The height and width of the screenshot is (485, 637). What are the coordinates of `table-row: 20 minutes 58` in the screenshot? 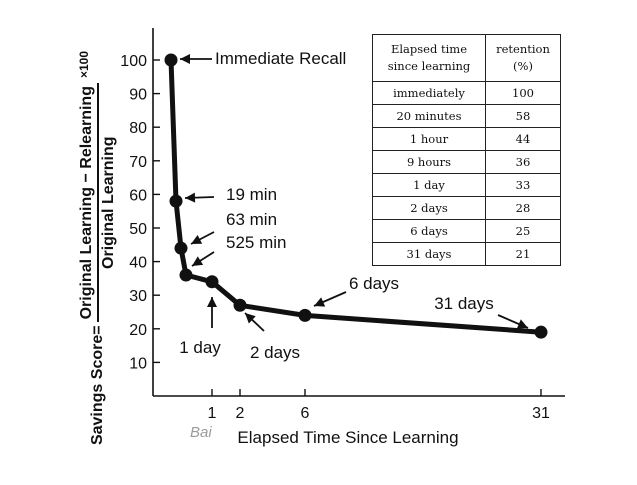 It's located at (466, 116).